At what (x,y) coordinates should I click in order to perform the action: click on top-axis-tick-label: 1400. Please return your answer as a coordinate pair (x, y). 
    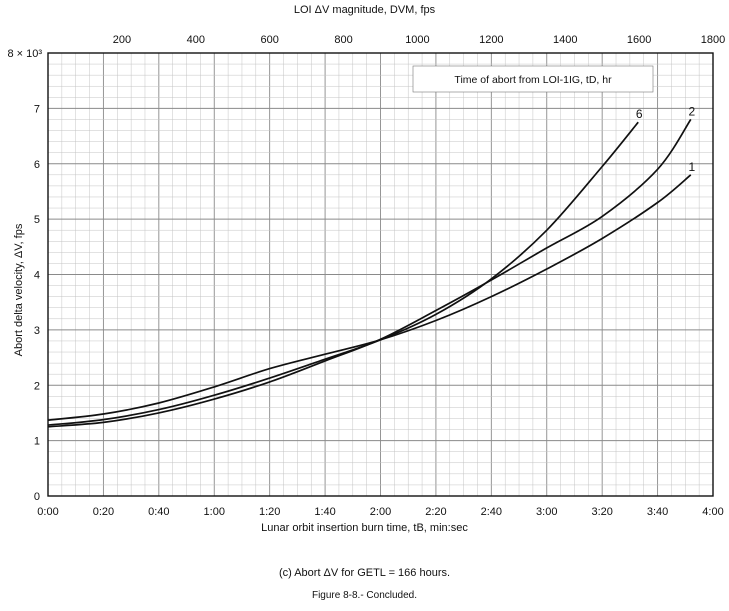
    Looking at the image, I should click on (565, 40).